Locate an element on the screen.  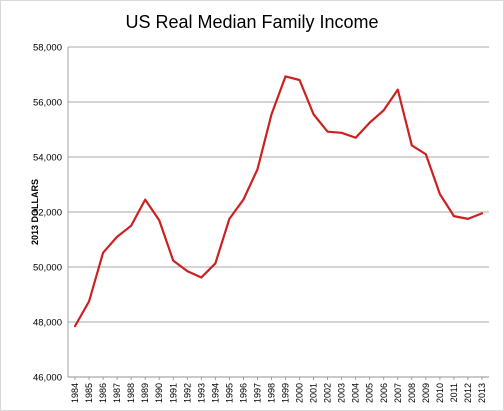
y-tick-label: 48,000 is located at coordinates (47, 323).